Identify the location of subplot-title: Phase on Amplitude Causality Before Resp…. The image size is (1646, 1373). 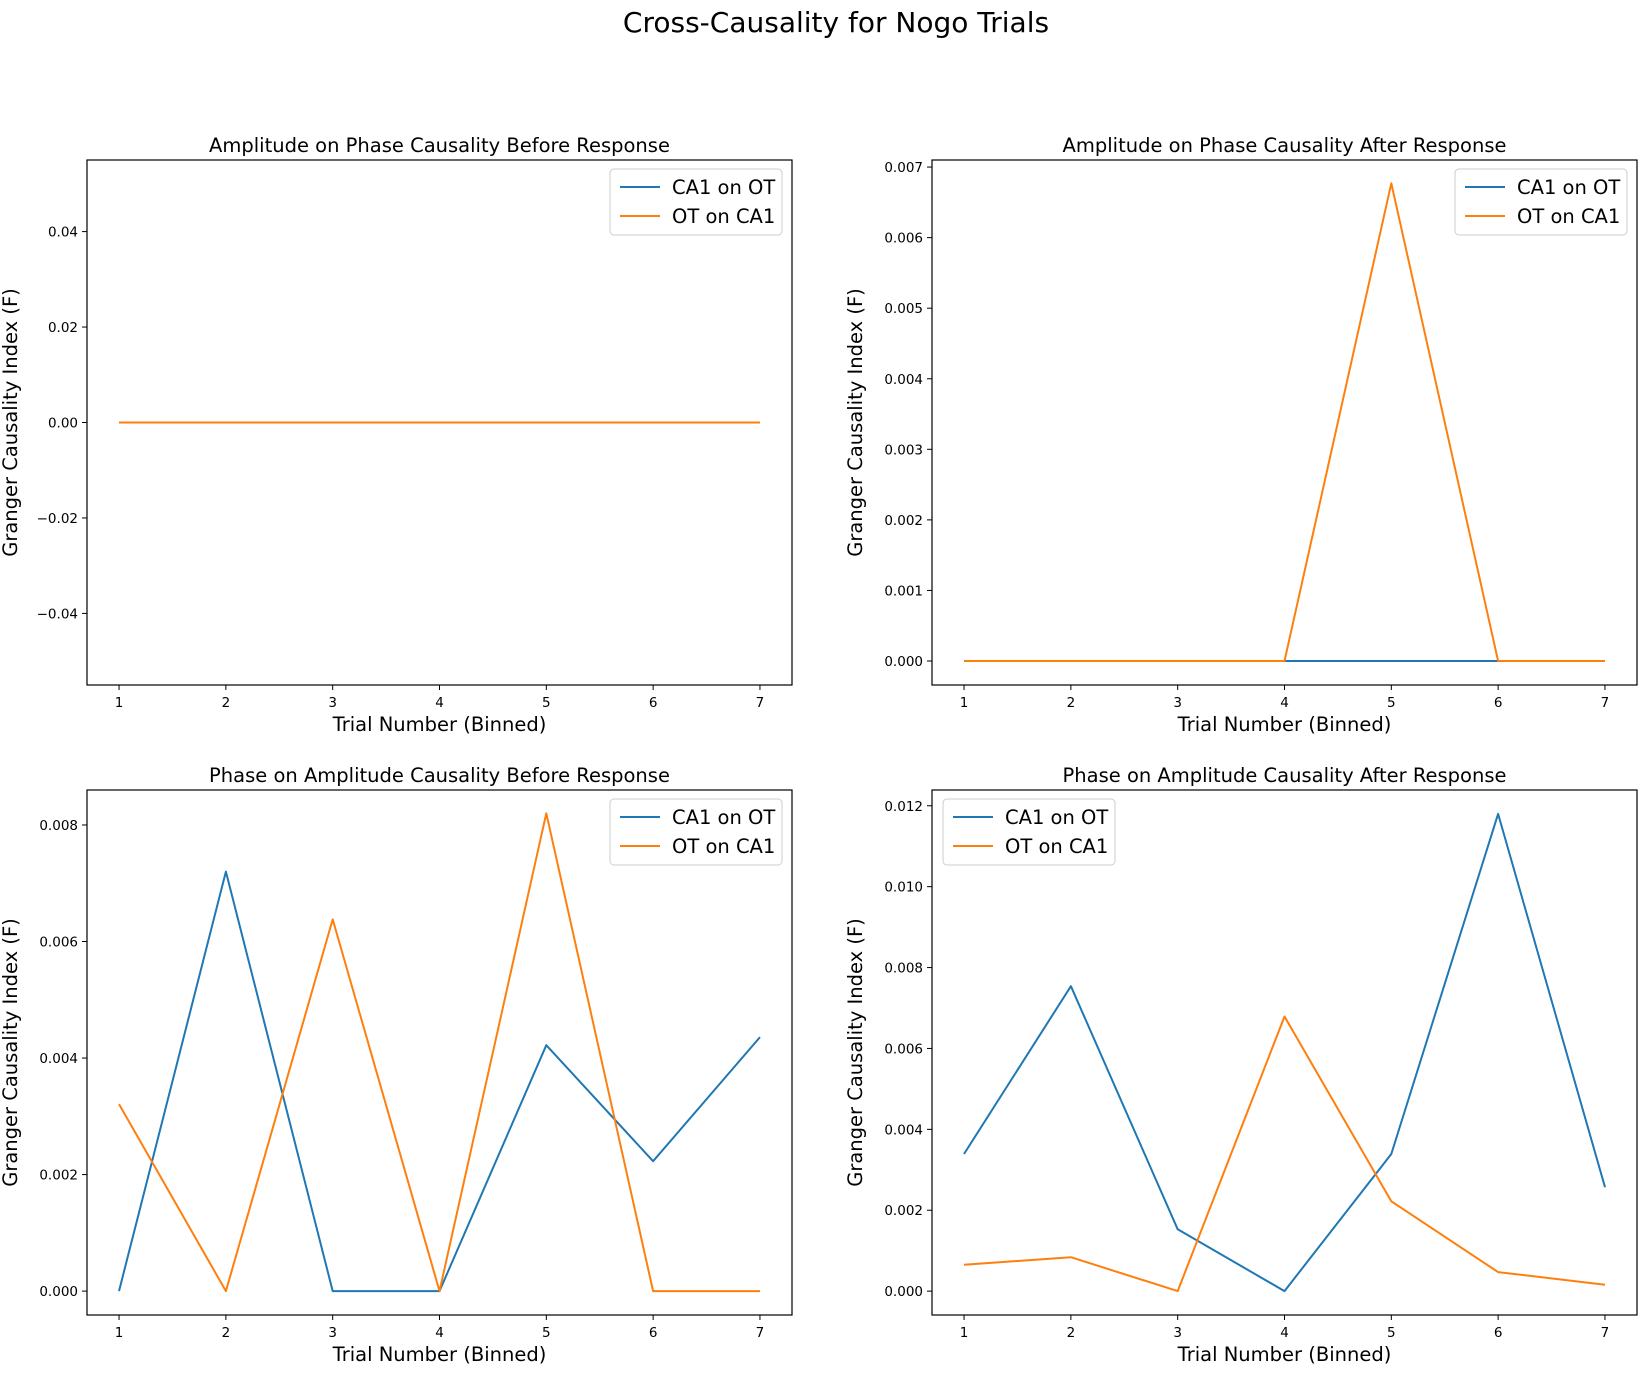
(439, 775).